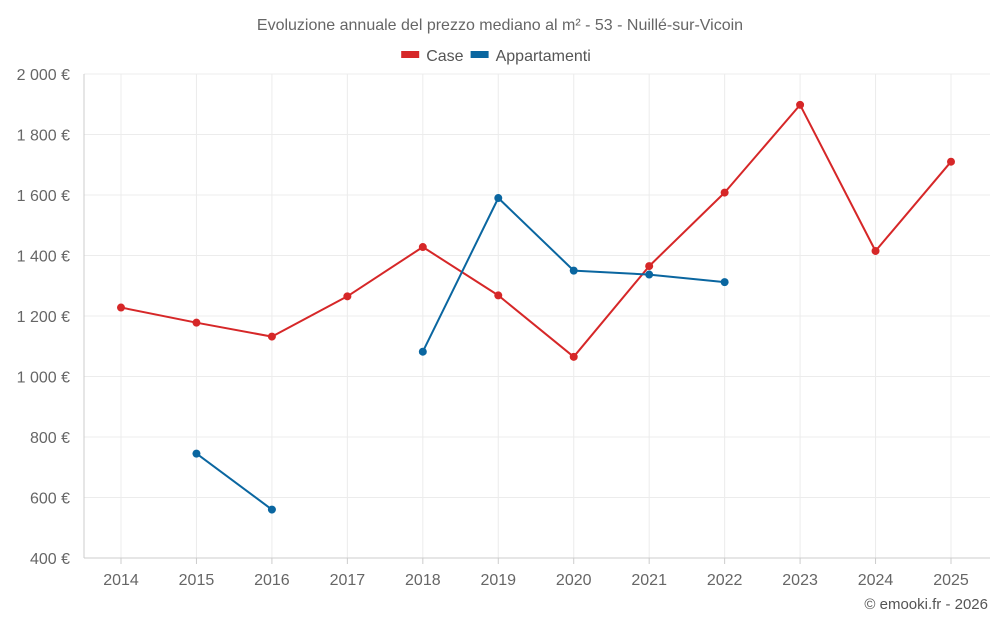 This screenshot has width=1000, height=625. What do you see at coordinates (348, 580) in the screenshot?
I see `x-tick-label: 2017` at bounding box center [348, 580].